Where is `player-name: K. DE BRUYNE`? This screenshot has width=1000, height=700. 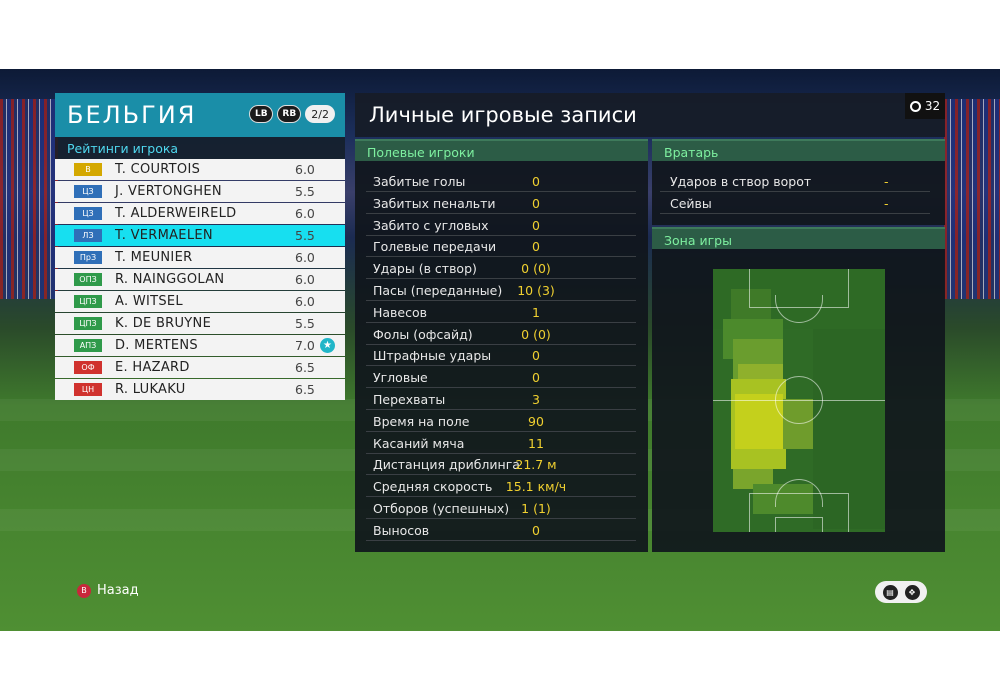
player-name: K. DE BRUYNE is located at coordinates (163, 323).